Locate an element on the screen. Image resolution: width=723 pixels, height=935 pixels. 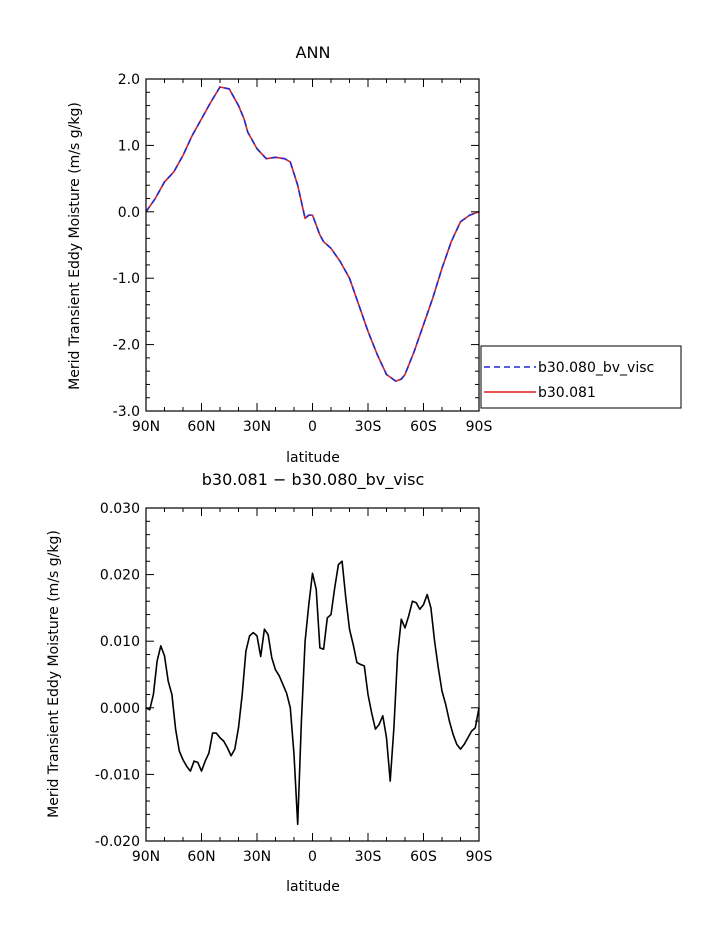
top-x-tick-label: 90N is located at coordinates (146, 427).